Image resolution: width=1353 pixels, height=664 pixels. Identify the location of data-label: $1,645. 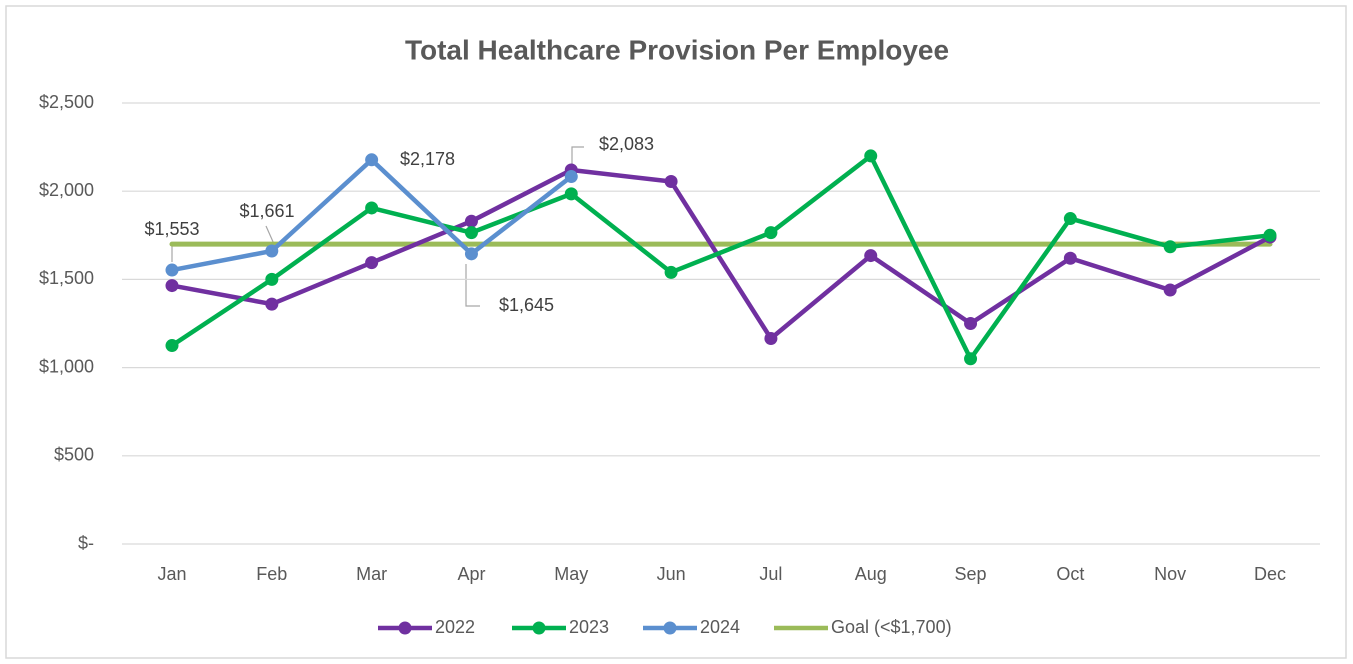
(526, 305).